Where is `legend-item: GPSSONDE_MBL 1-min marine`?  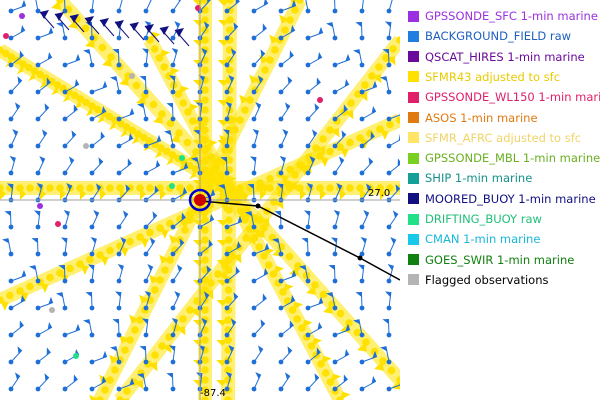
legend-item: GPSSONDE_MBL 1-min marine is located at coordinates (504, 158).